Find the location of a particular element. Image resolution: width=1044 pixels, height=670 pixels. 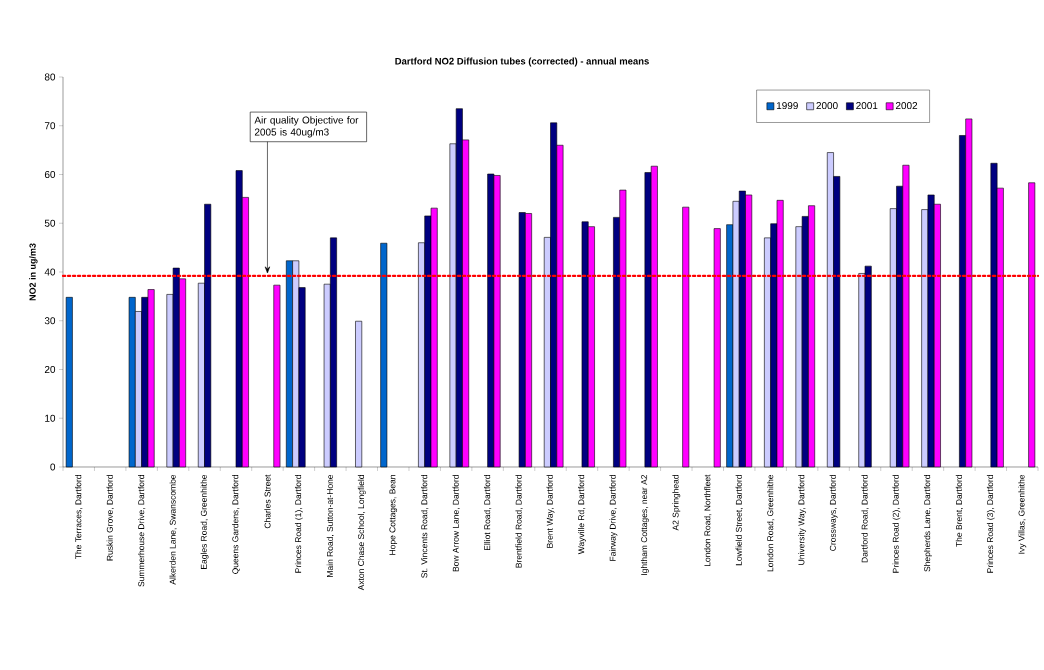

x-tick-label: Brent Way, Dartford is located at coordinates (550, 511).